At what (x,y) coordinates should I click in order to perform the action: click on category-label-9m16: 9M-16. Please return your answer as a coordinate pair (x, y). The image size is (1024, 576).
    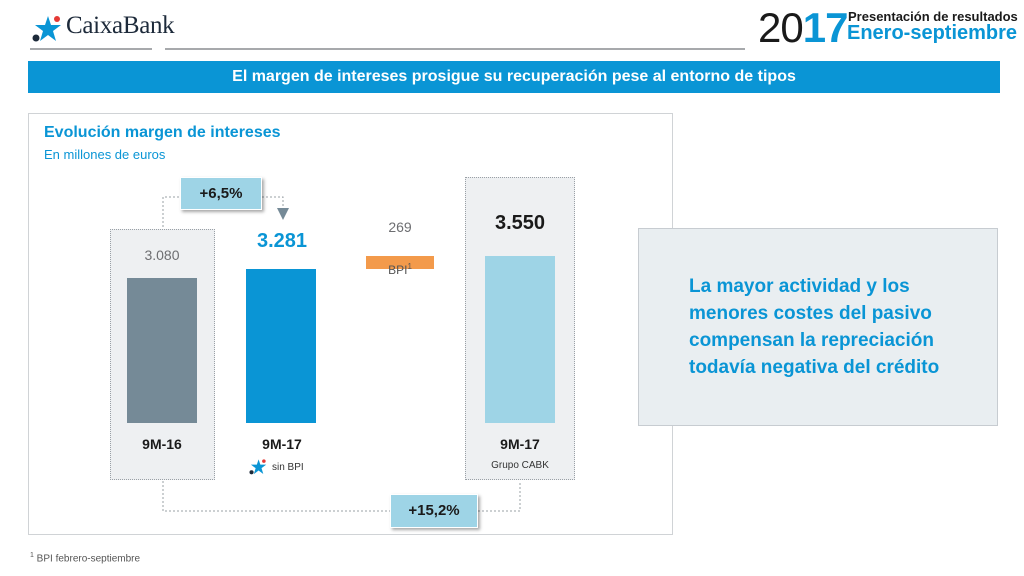
    Looking at the image, I should click on (162, 444).